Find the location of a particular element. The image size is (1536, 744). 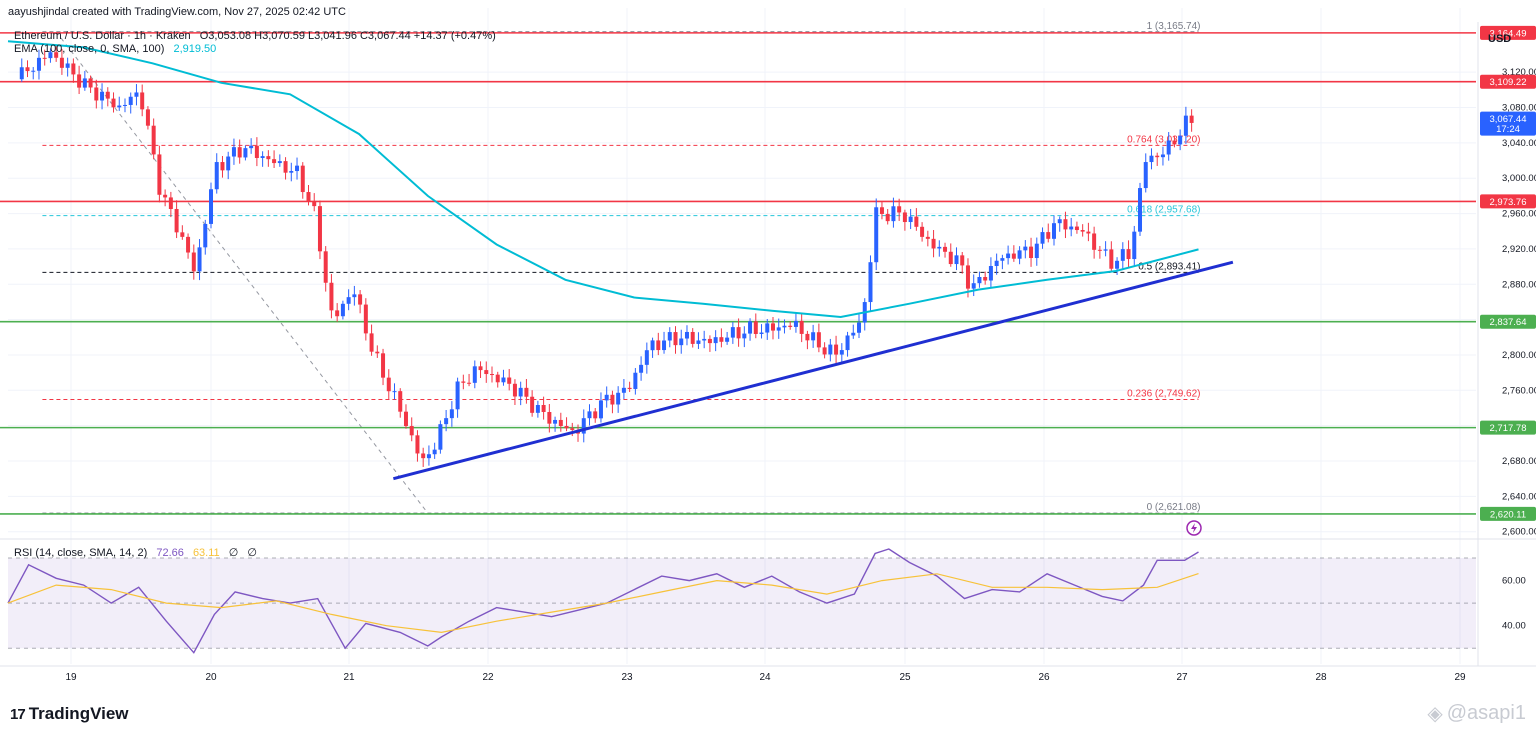

last-price-tag: 3,067.44 is located at coordinates (1508, 119).